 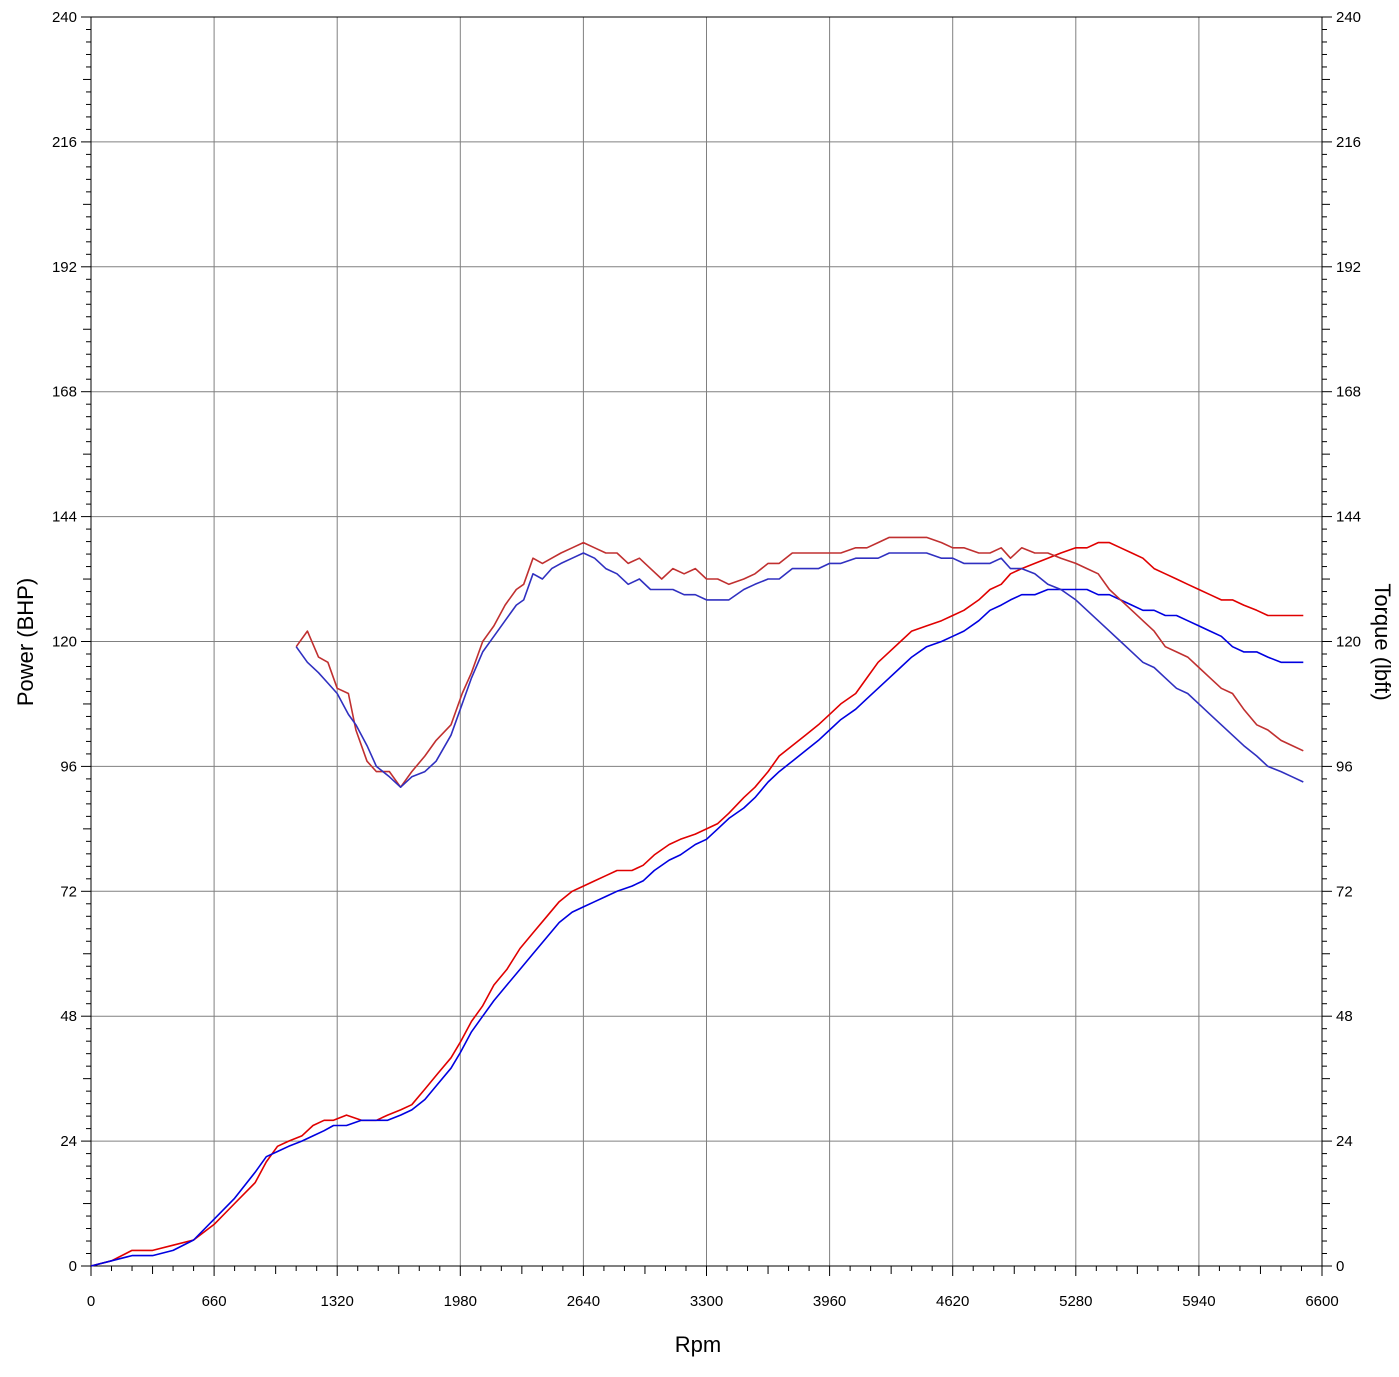 What do you see at coordinates (64, 267) in the screenshot?
I see `y-left-tick-label: 192` at bounding box center [64, 267].